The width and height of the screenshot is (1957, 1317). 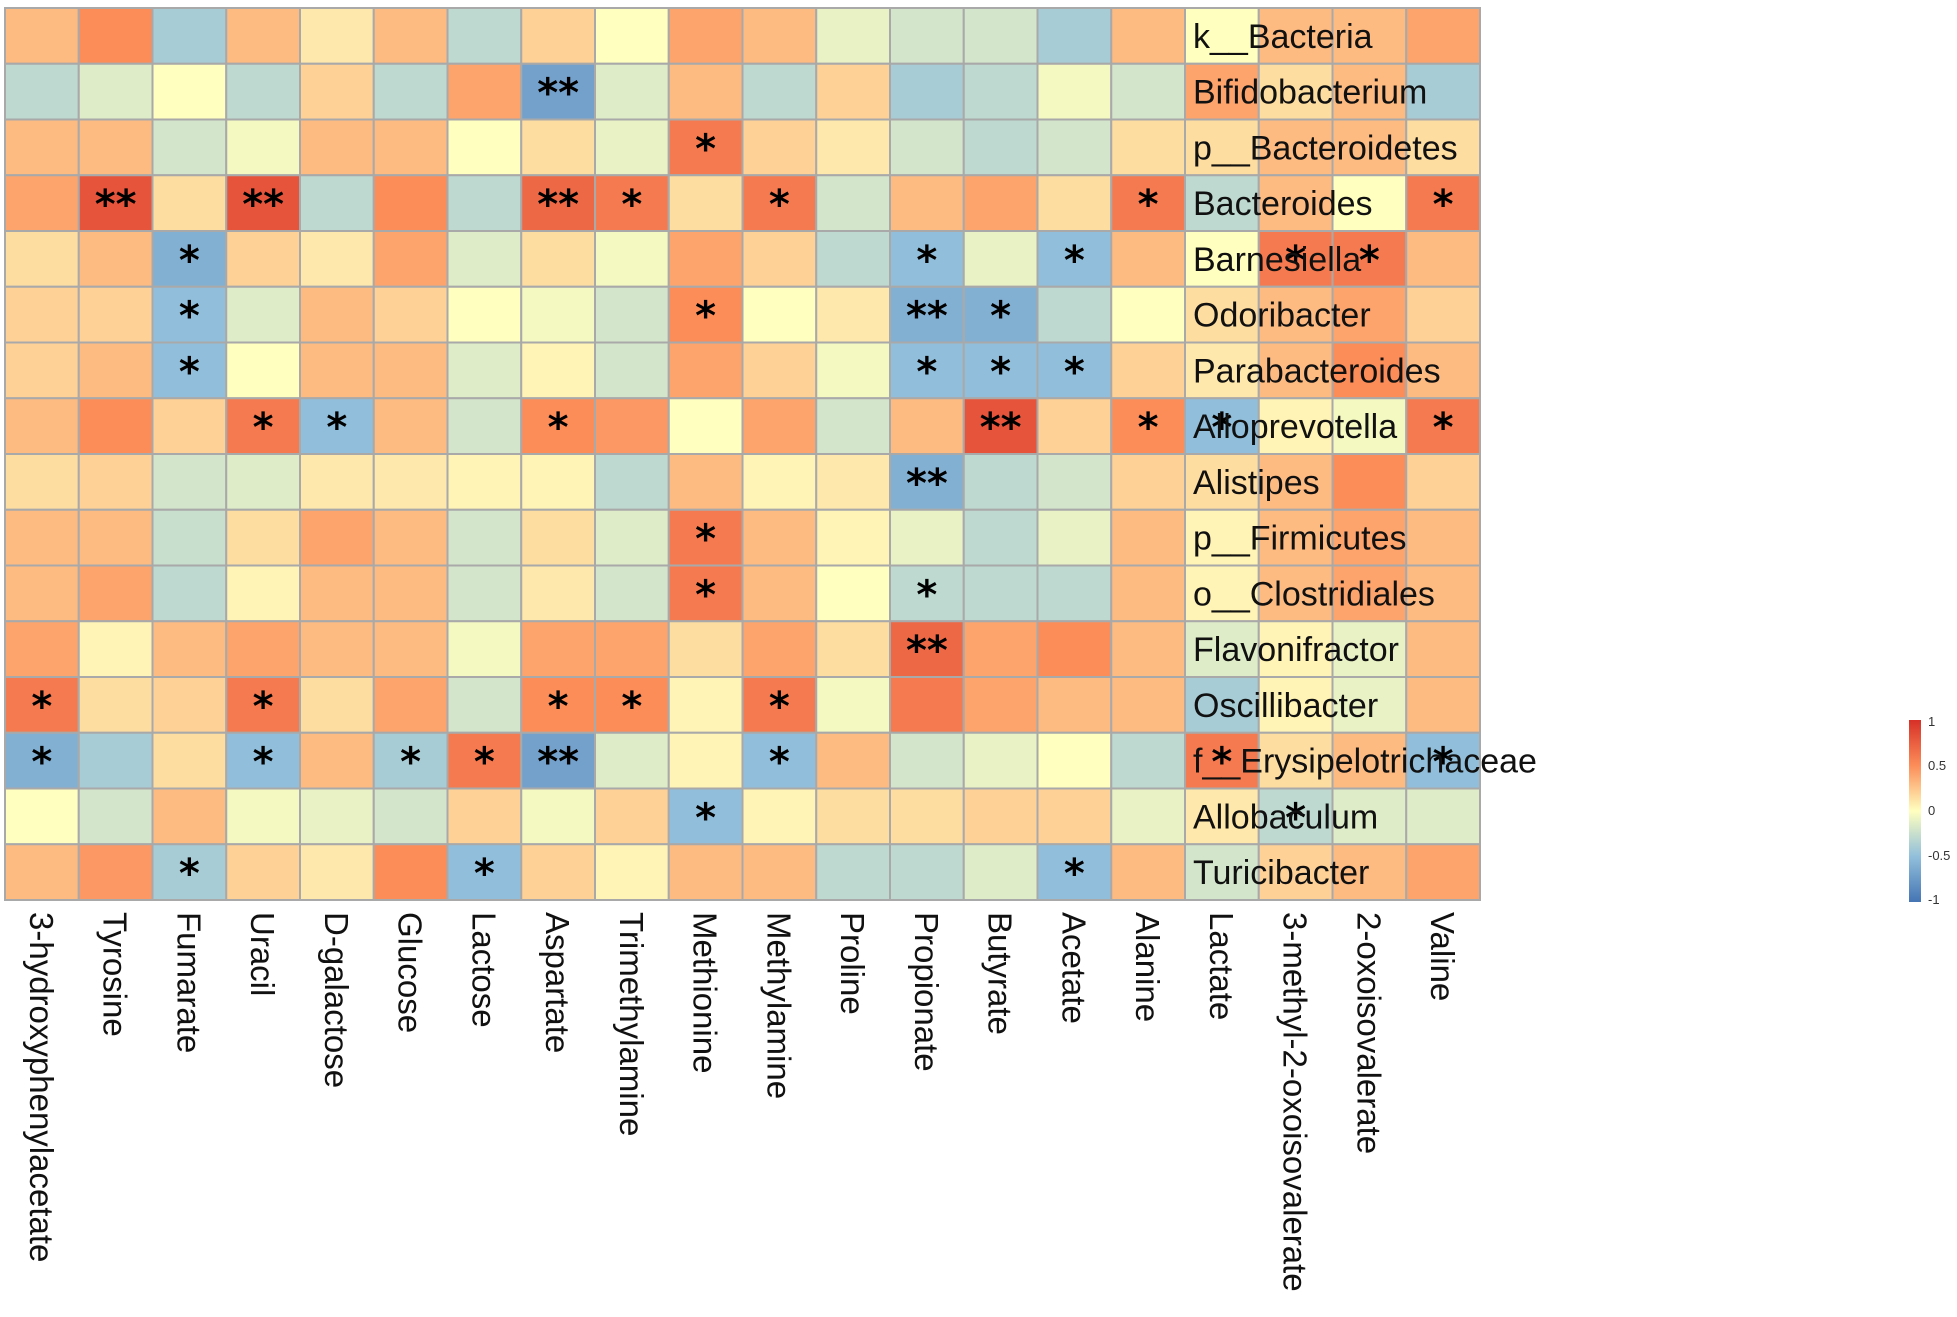 I want to click on column-label: Aspartate, so click(x=557, y=982).